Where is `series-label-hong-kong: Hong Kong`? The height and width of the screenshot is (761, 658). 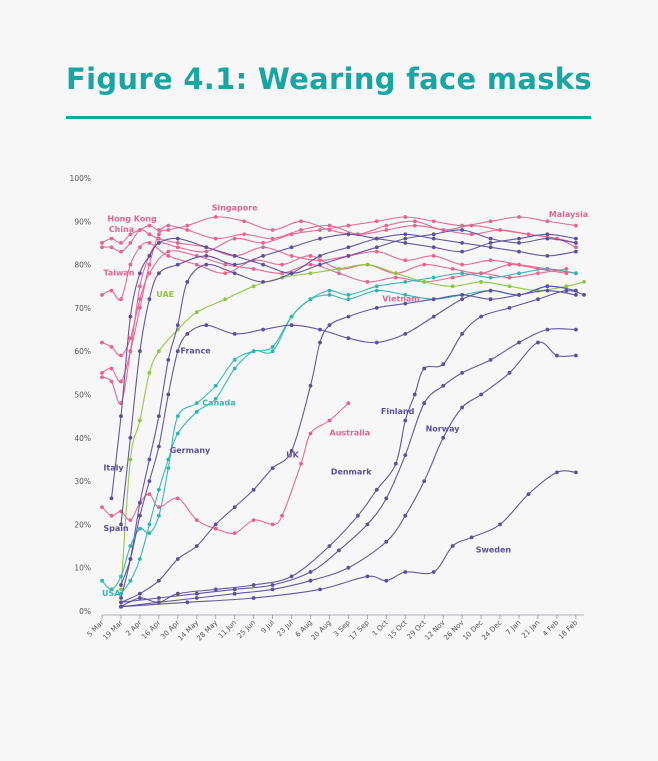
series-label-hong-kong: Hong Kong is located at coordinates (132, 218).